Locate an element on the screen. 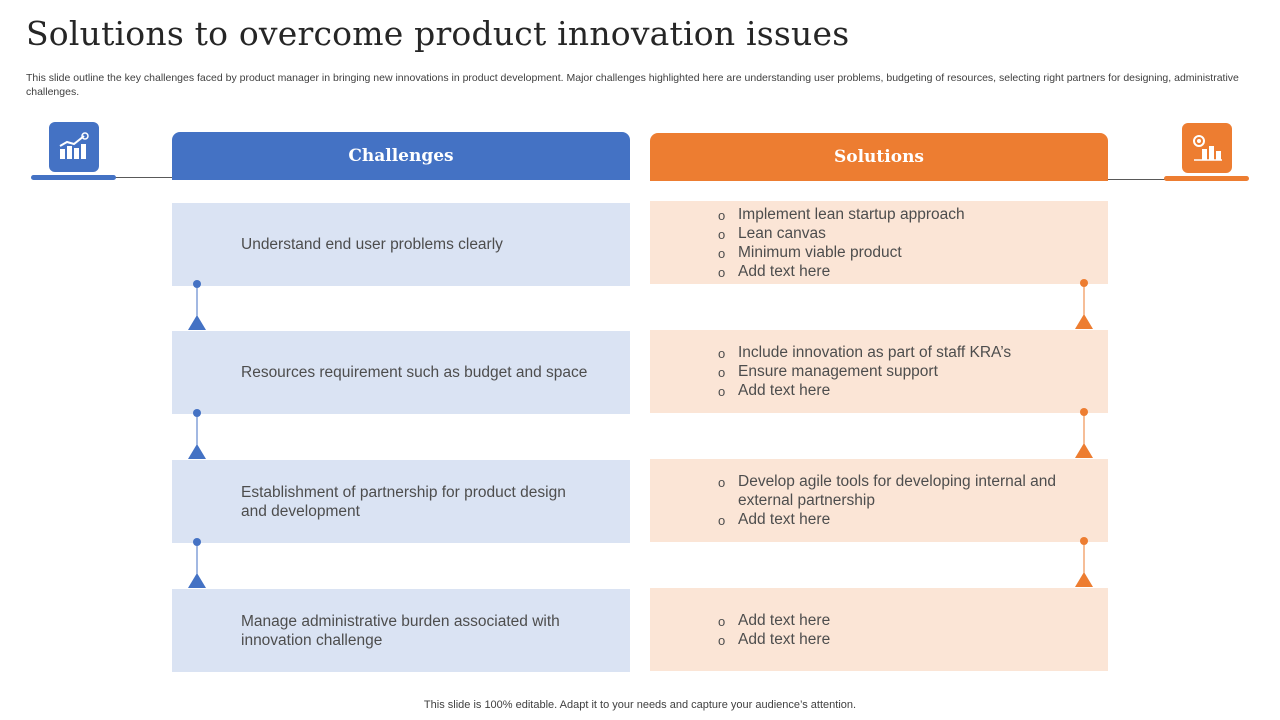 This screenshot has height=720, width=1280. growth-chart-icon is located at coordinates (74, 147).